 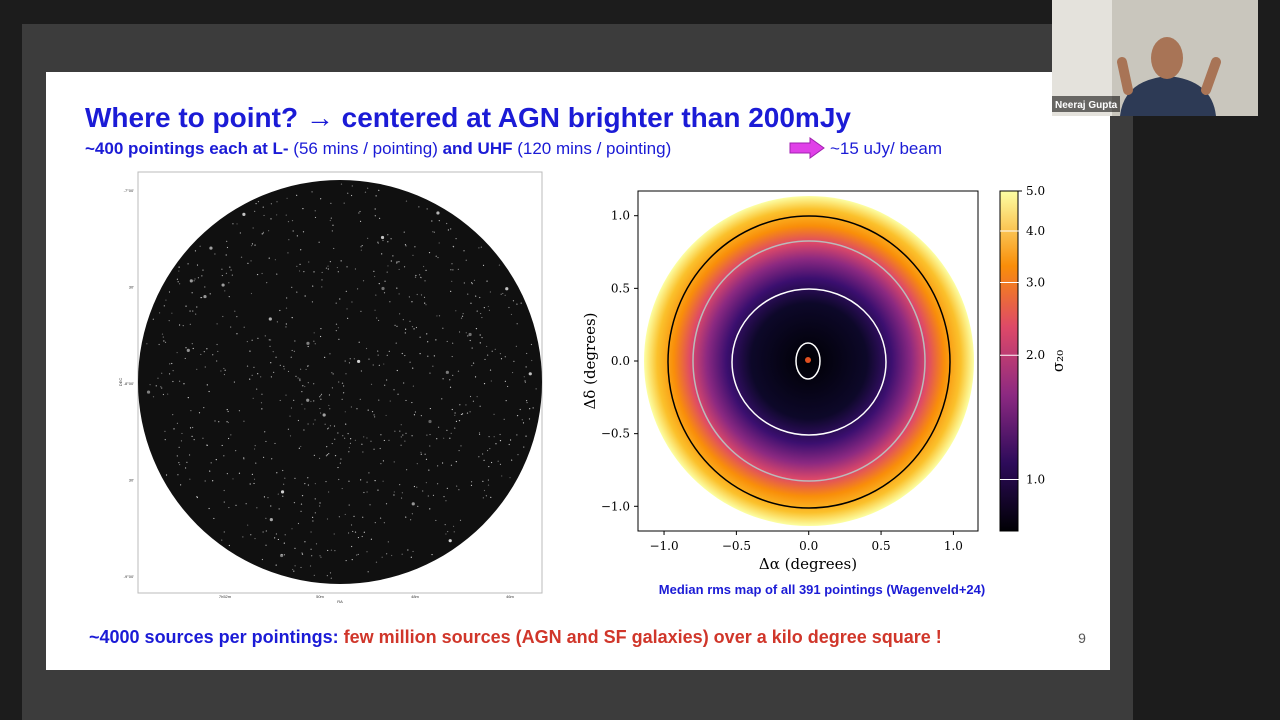 I want to click on contour, so click(x=809, y=362).